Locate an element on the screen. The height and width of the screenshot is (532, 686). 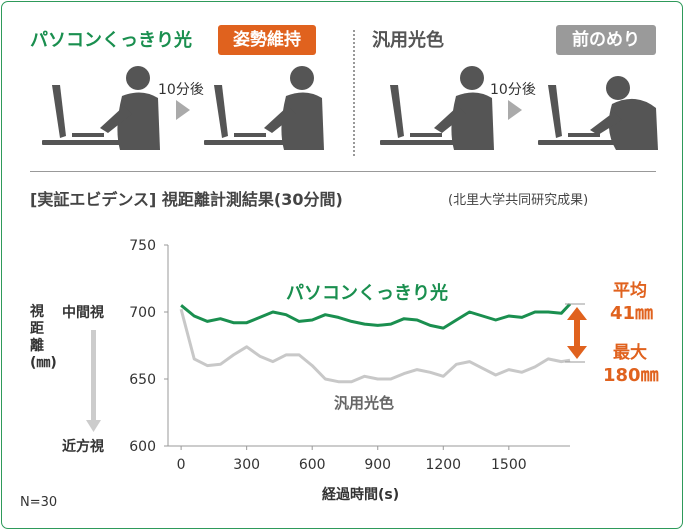
x-tick-label: 900 is located at coordinates (377, 465).